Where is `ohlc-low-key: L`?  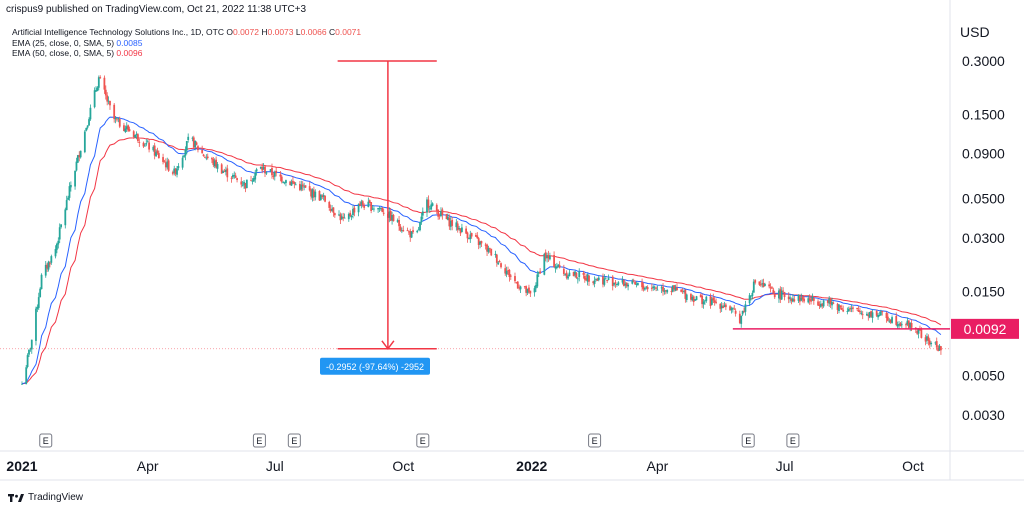
ohlc-low-key: L is located at coordinates (298, 32).